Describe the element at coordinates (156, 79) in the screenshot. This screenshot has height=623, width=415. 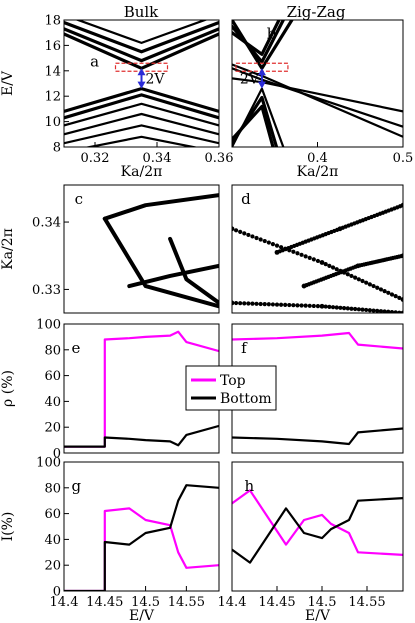
I see `gap-label-a: 2V` at that location.